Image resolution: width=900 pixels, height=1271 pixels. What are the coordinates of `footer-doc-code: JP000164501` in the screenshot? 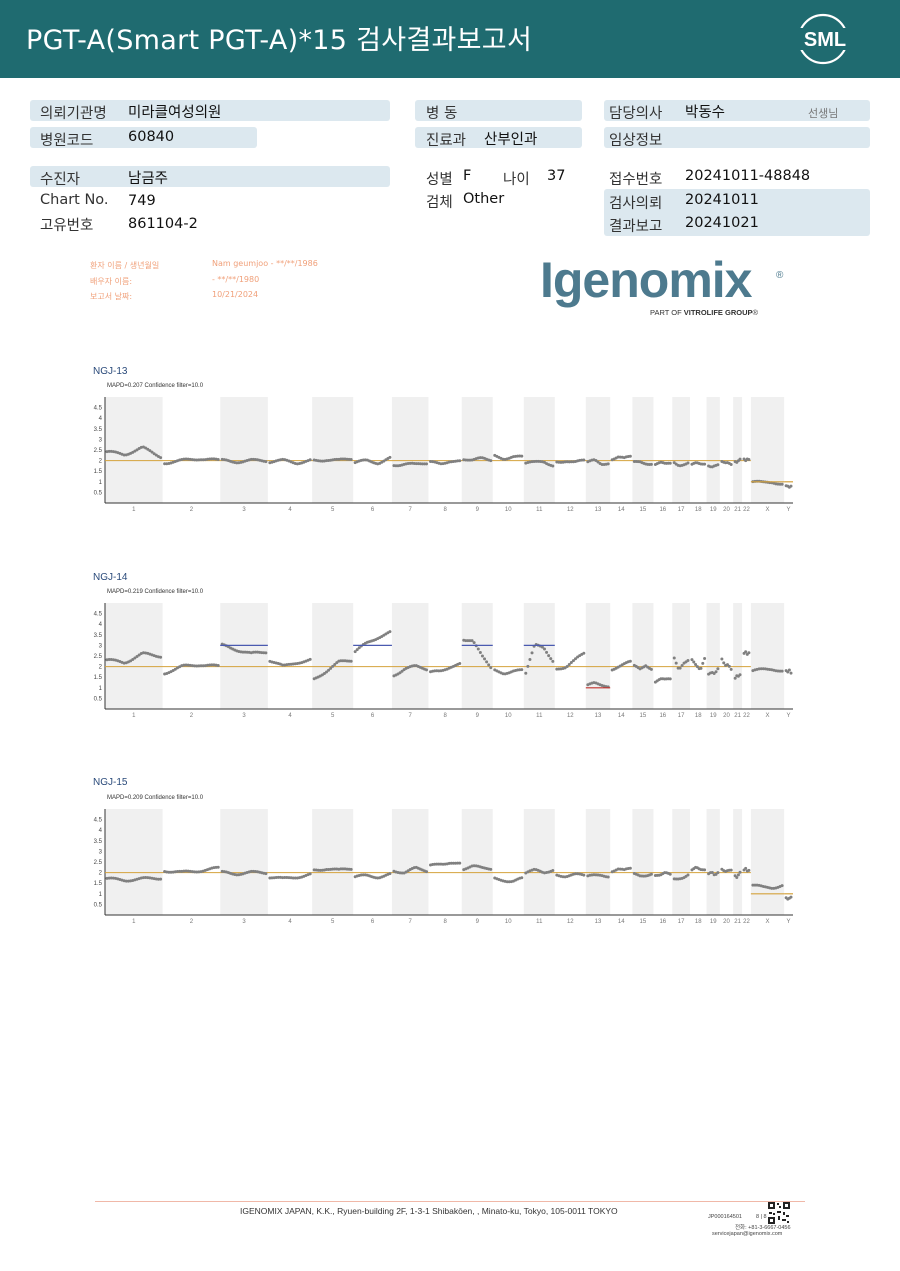 It's located at (725, 1217).